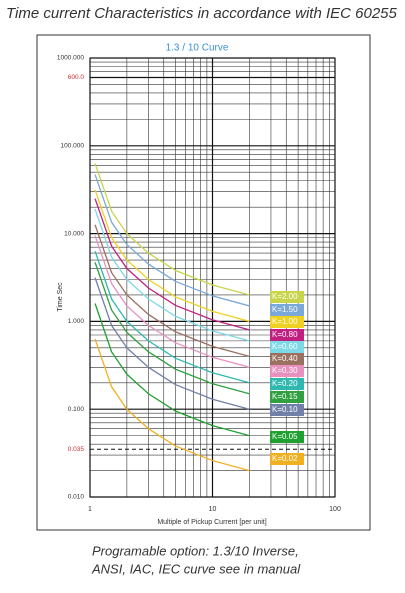 The image size is (405, 593). Describe the element at coordinates (76, 497) in the screenshot. I see `y-tick-label: 0.010` at that location.